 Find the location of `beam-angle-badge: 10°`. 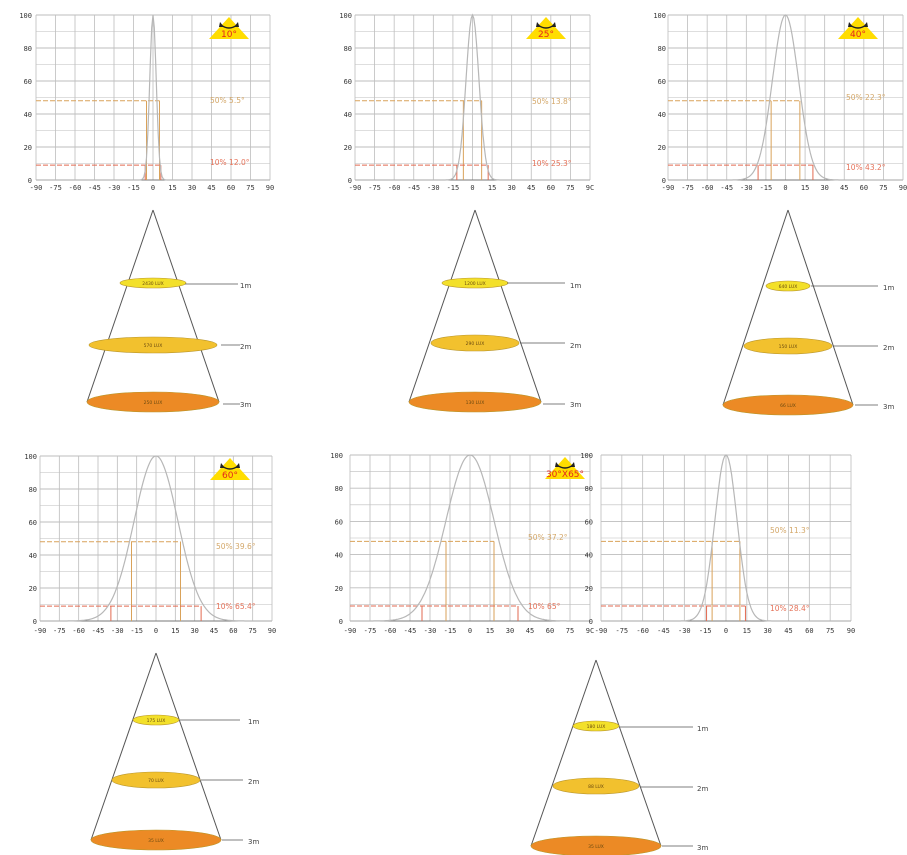

beam-angle-badge: 10° is located at coordinates (229, 28).